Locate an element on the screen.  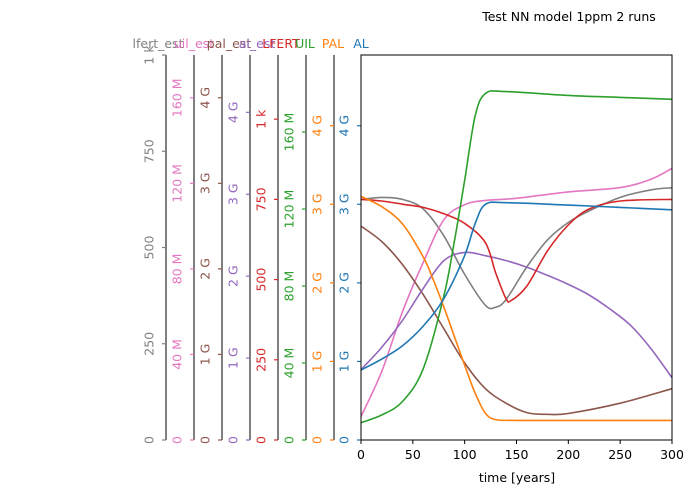
y-axis-label-pal_est: pal_est is located at coordinates (229, 43).